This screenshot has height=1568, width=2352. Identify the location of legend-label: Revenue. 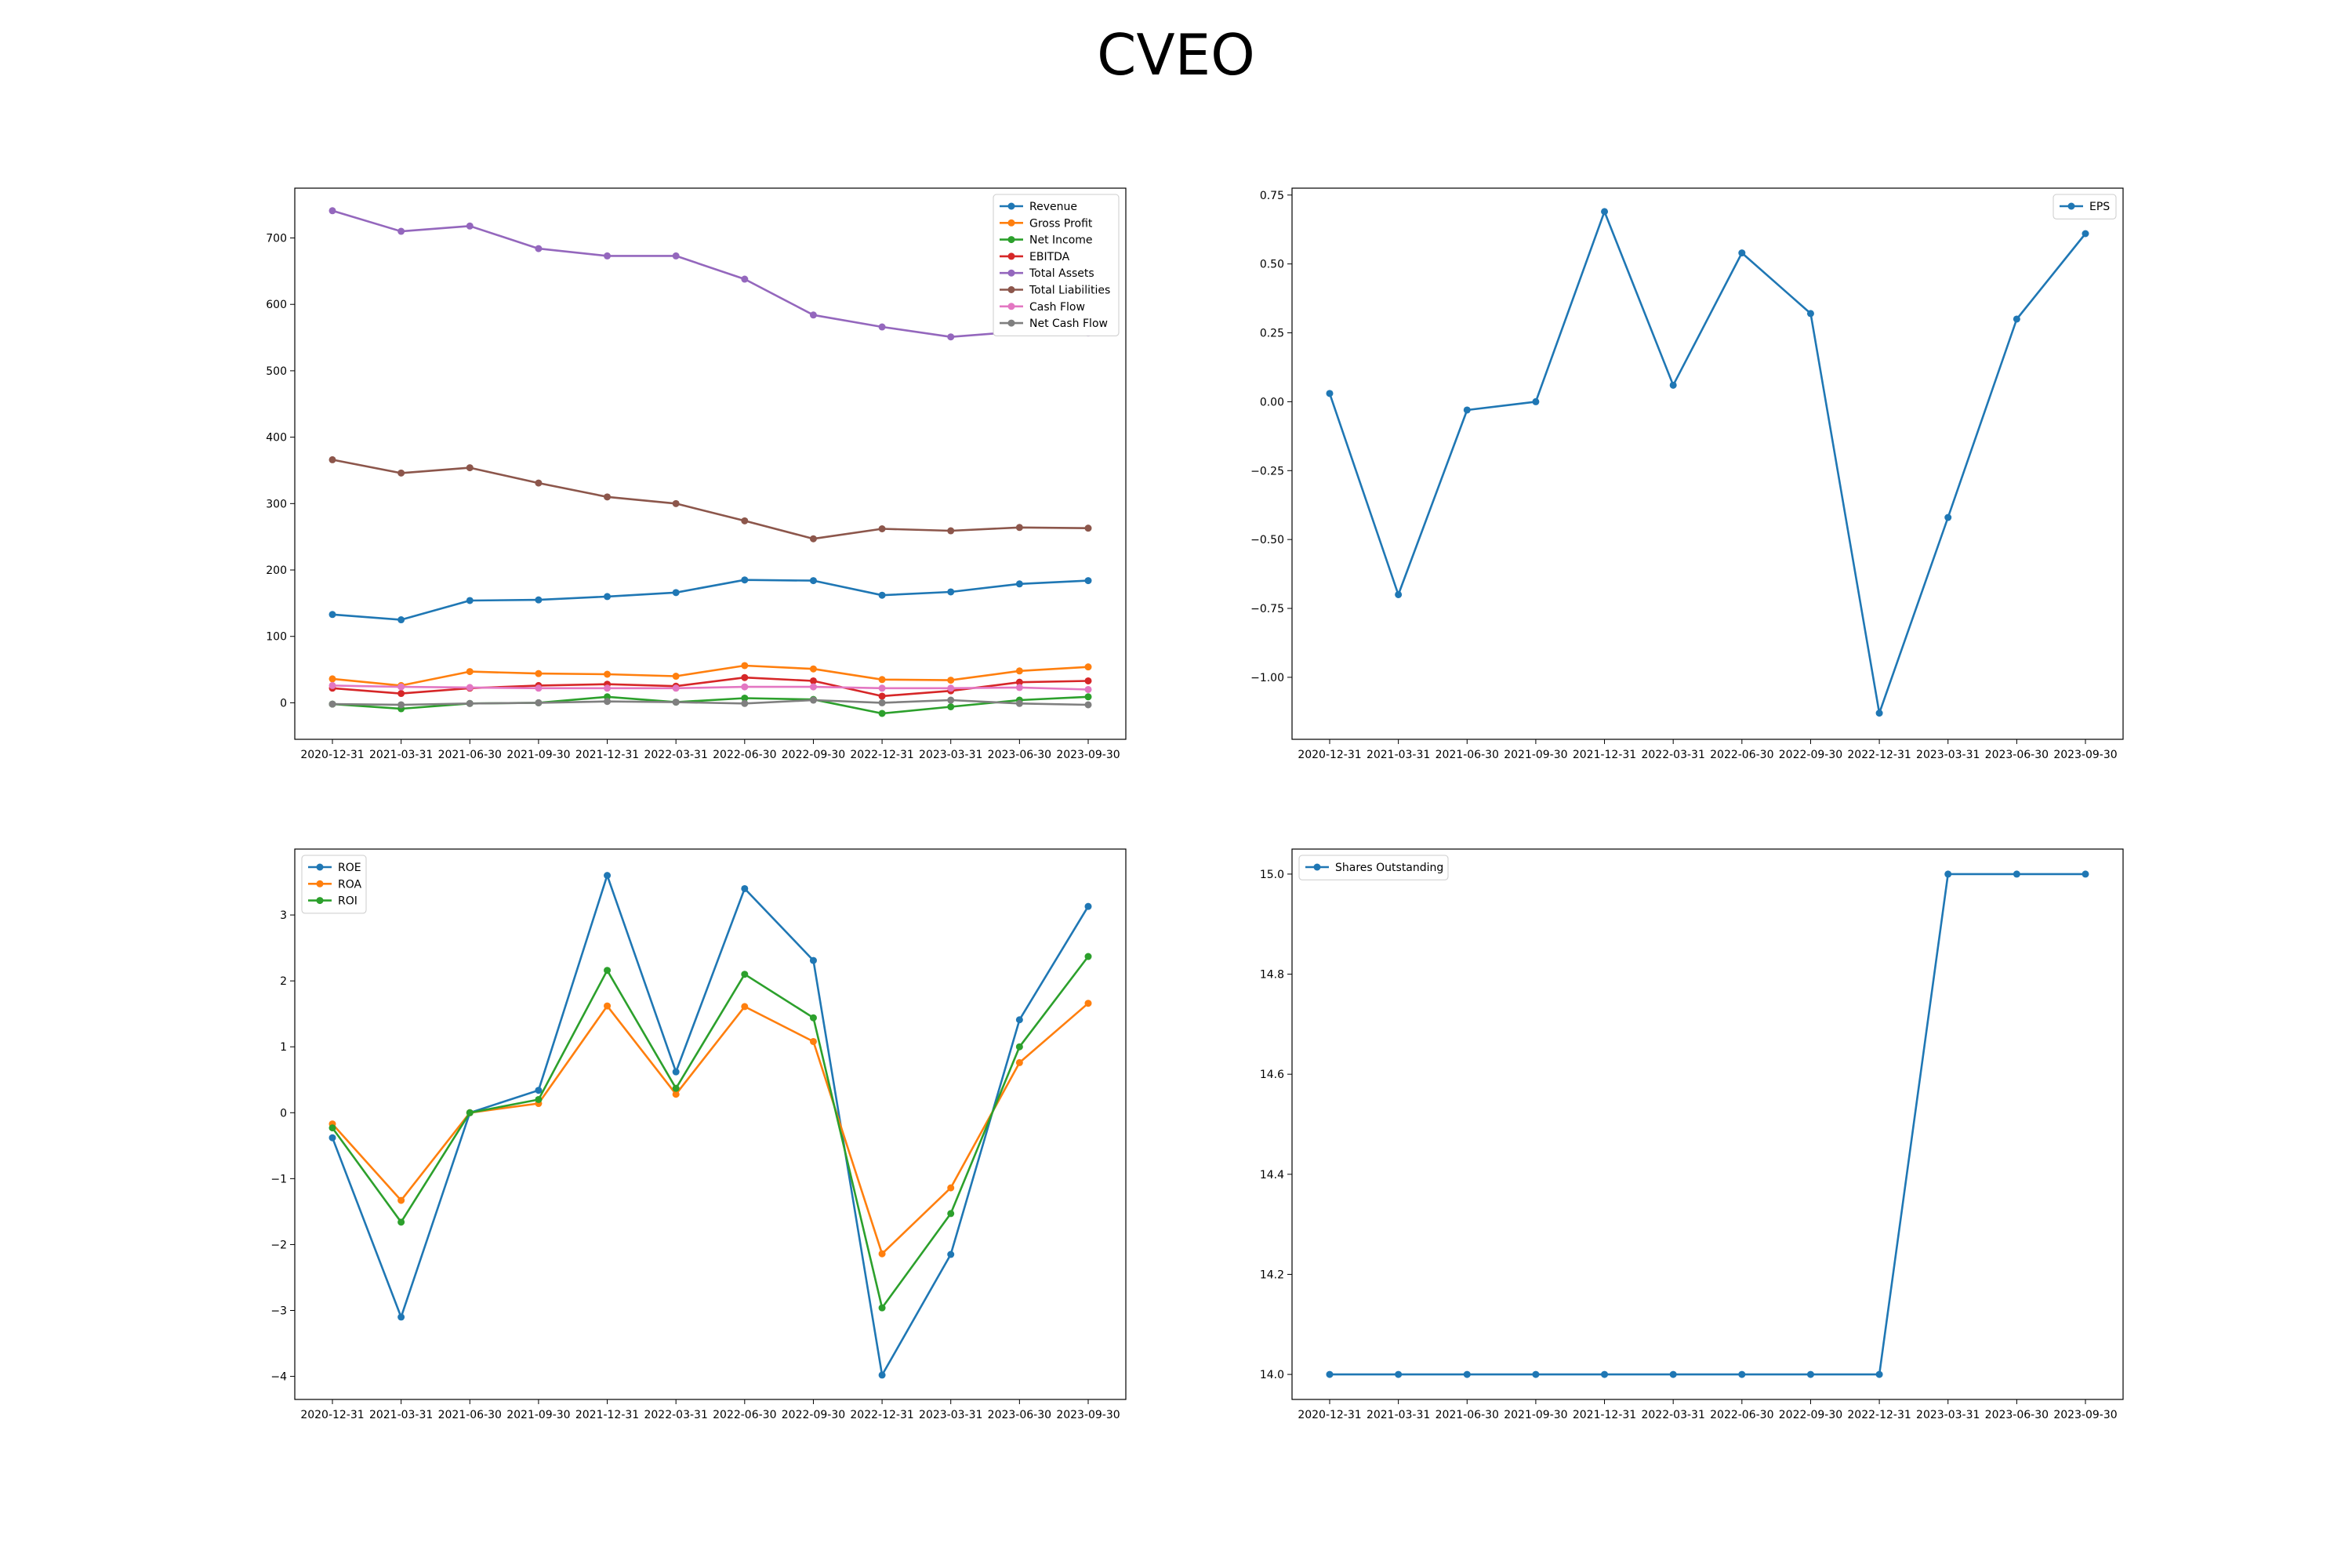
(1053, 207).